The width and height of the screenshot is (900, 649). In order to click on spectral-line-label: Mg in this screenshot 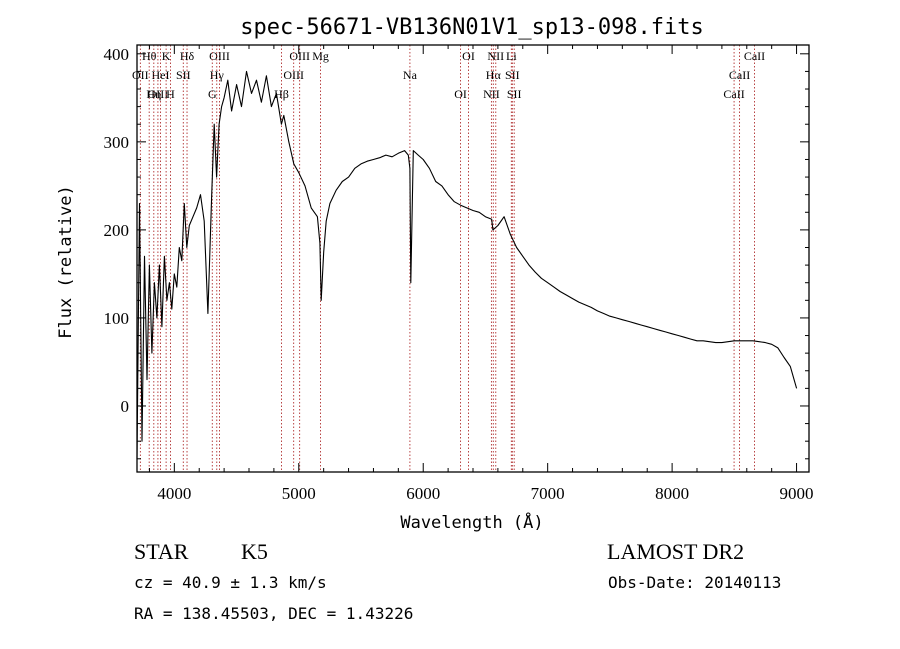, I will do `click(320, 56)`.